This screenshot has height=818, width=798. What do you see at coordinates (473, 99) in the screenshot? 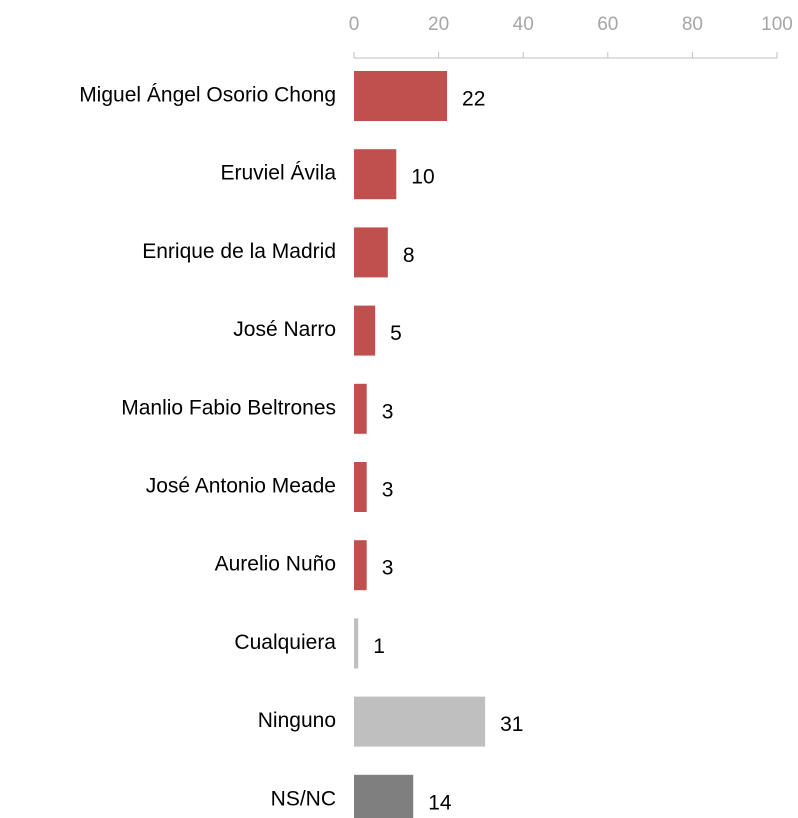
I see `data-label: 22` at bounding box center [473, 99].